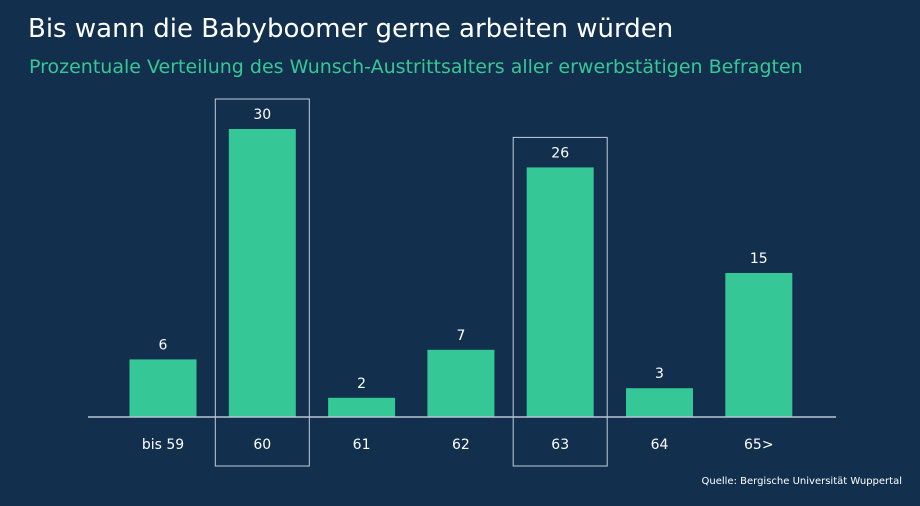 Image resolution: width=920 pixels, height=506 pixels. Describe the element at coordinates (461, 445) in the screenshot. I see `x-tick-label: 62` at that location.